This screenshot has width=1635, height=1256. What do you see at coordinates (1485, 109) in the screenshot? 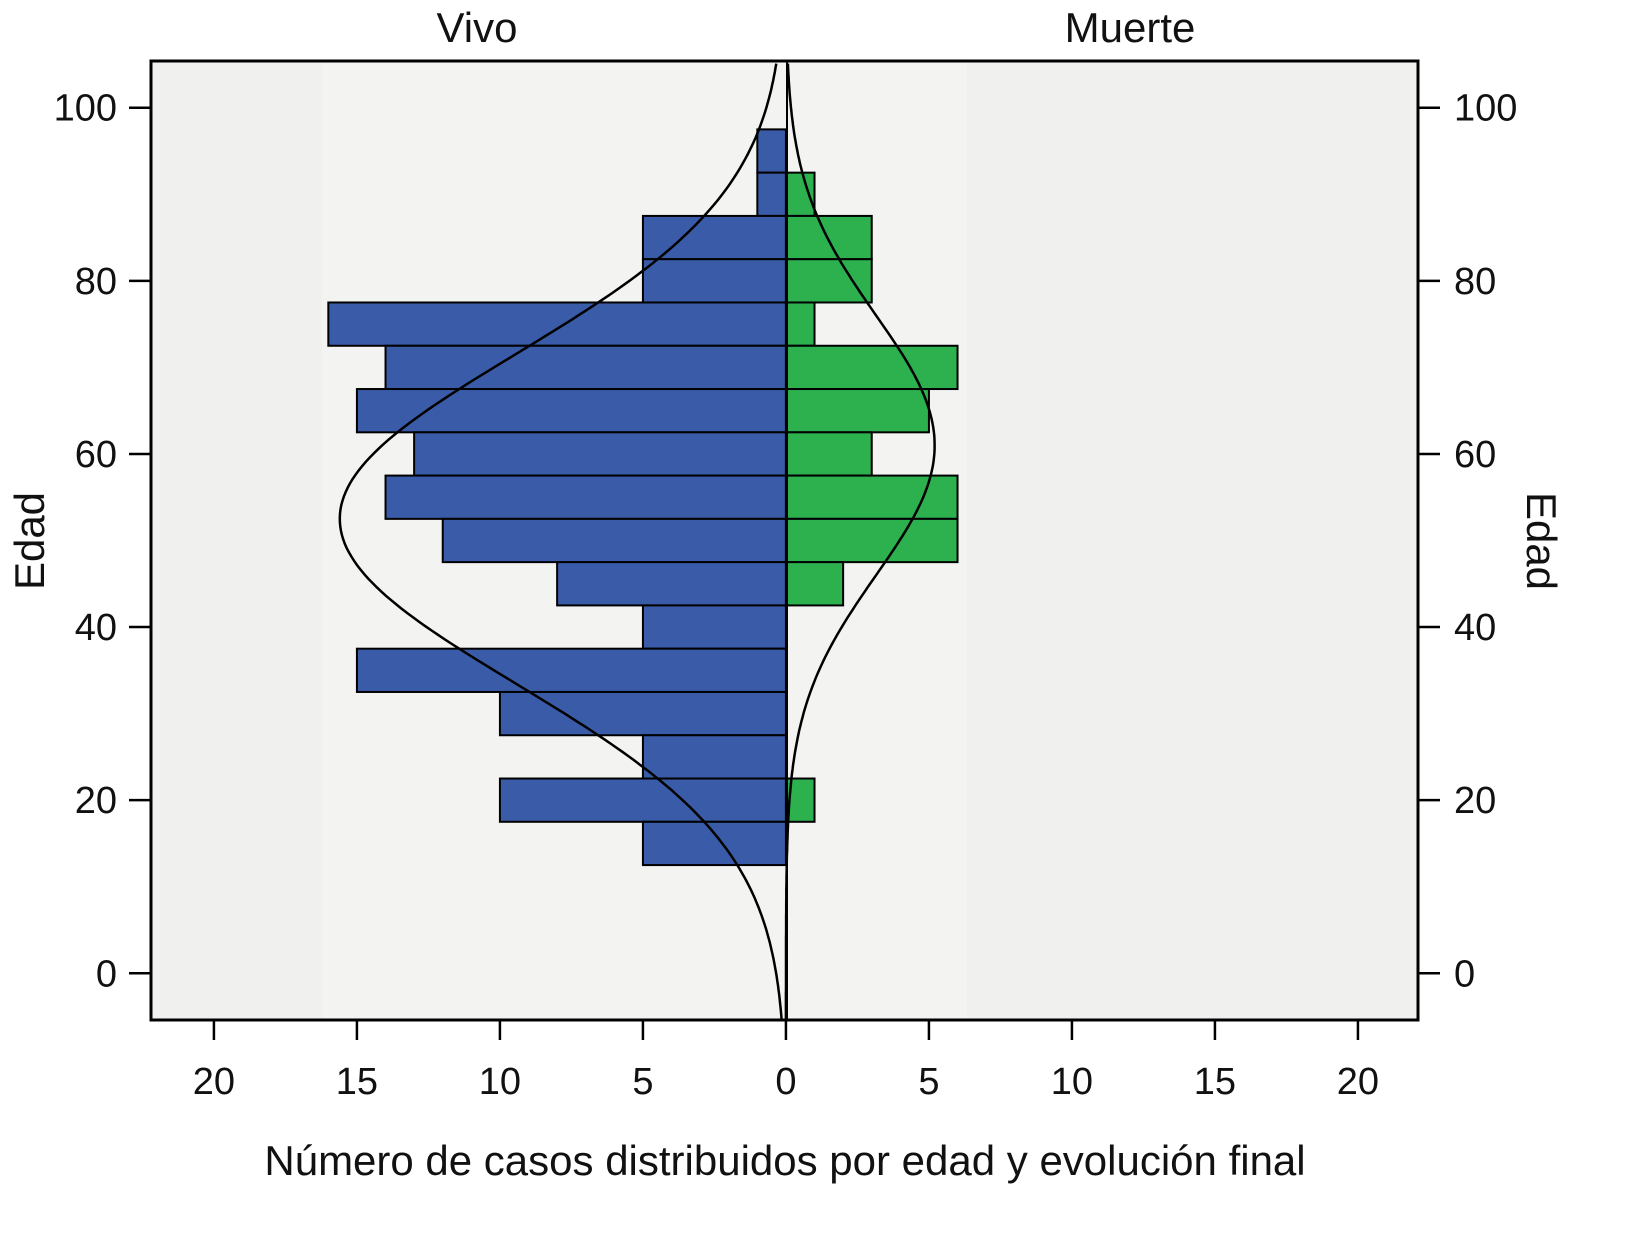
I see `y-tick-label-right: 100` at bounding box center [1485, 109].